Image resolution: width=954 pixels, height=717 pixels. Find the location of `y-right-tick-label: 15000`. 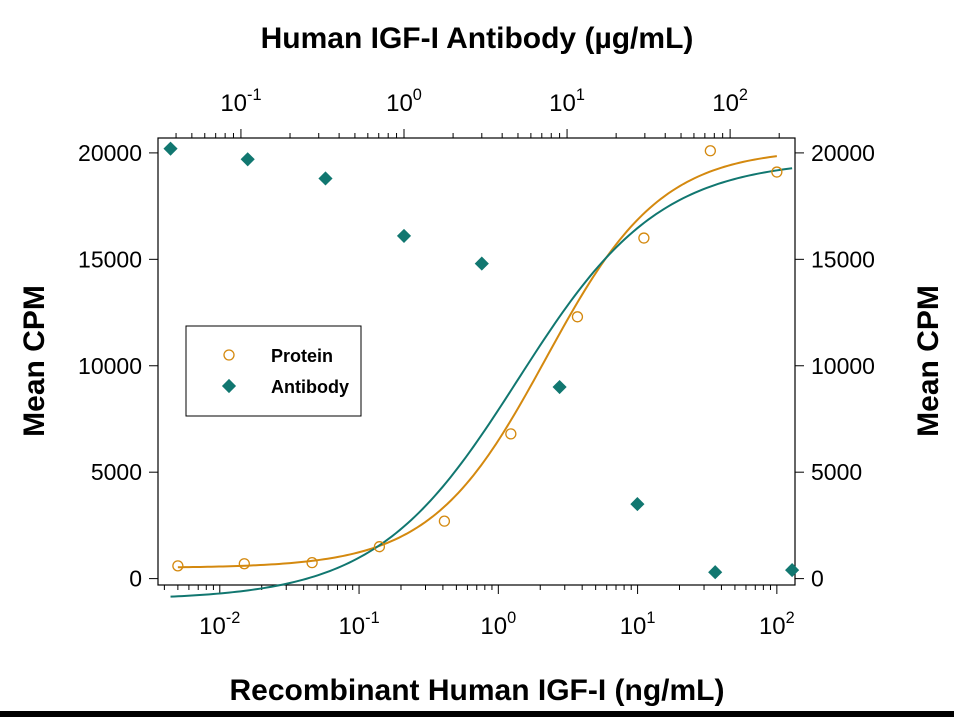

y-right-tick-label: 15000 is located at coordinates (843, 259).